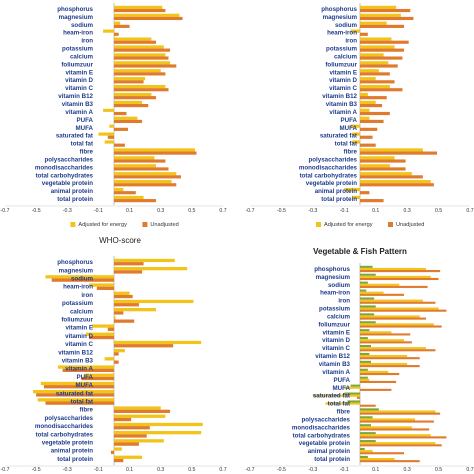 The width and height of the screenshot is (474, 474). Describe the element at coordinates (36, 470) in the screenshot. I see `x-tick-label: -0.5` at that location.